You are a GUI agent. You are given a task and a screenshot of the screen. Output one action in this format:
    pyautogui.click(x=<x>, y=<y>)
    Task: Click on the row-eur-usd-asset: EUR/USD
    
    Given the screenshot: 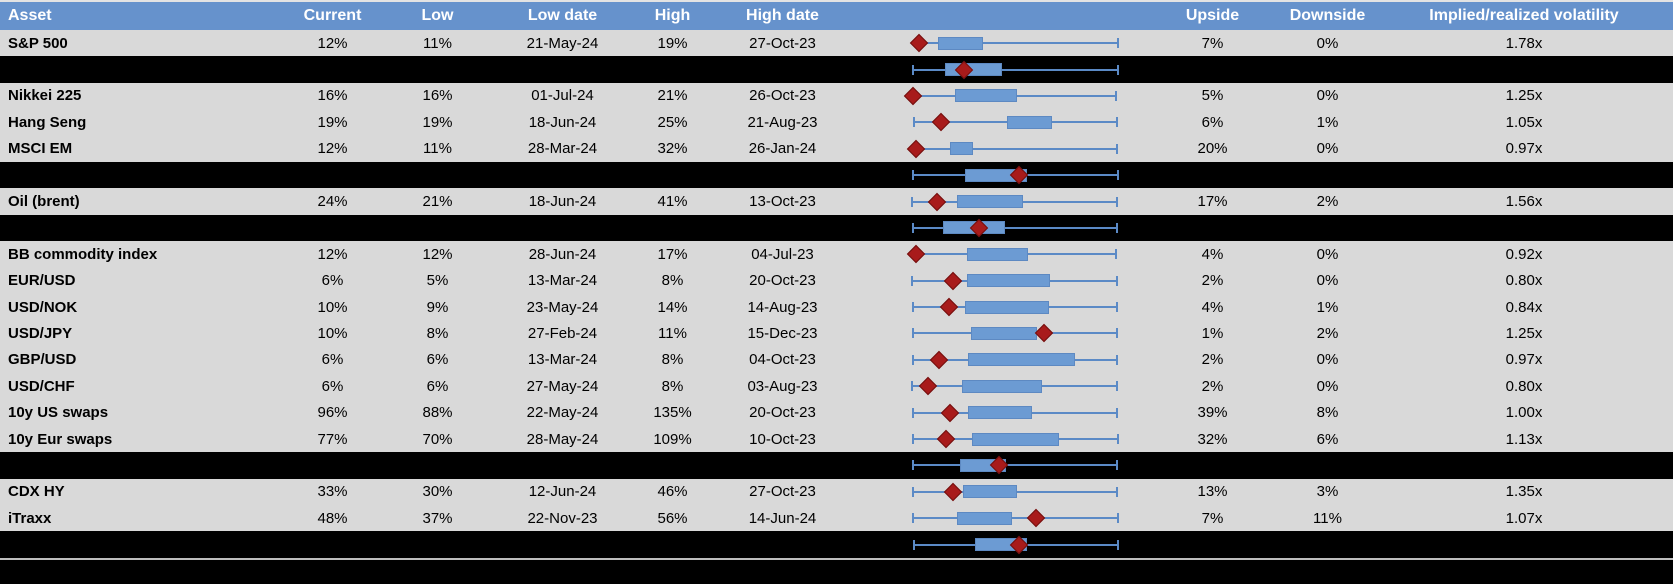 What is the action you would take?
    pyautogui.click(x=42, y=281)
    